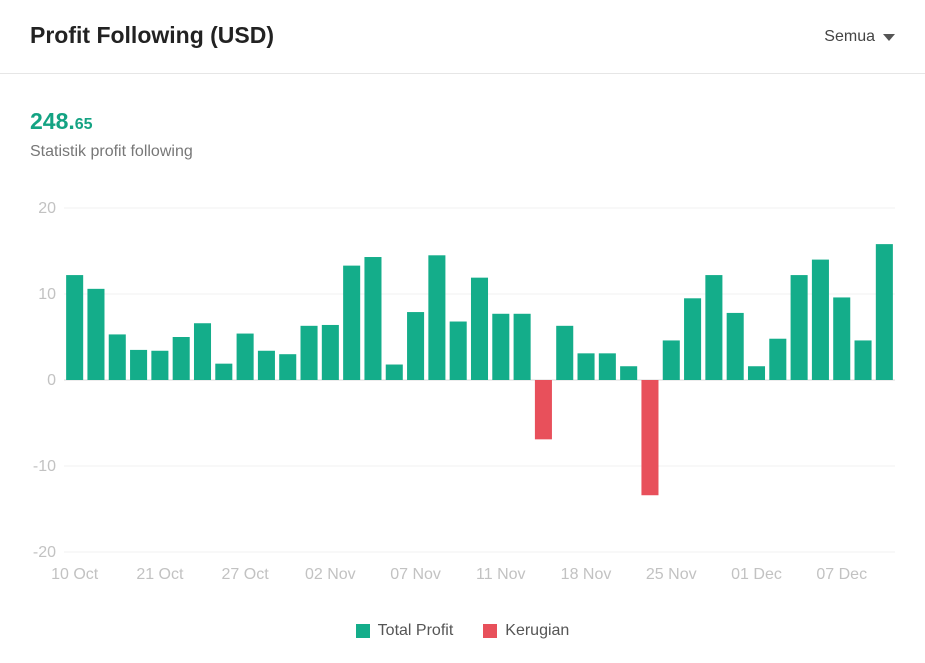 Image resolution: width=925 pixels, height=663 pixels. I want to click on x-tick-label: 27 Oct, so click(246, 574).